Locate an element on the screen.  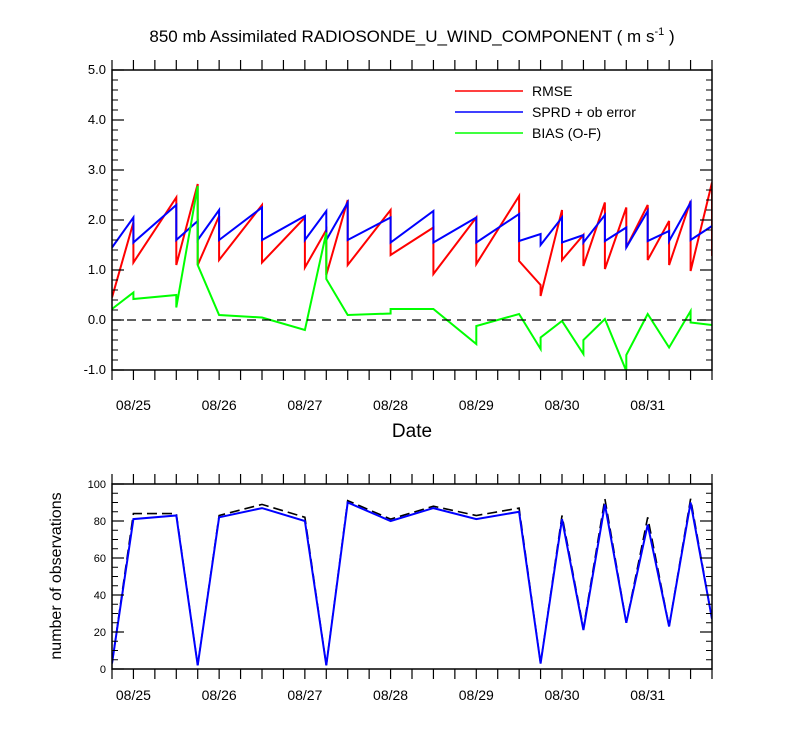
y-tick-label: 0 is located at coordinates (103, 670).